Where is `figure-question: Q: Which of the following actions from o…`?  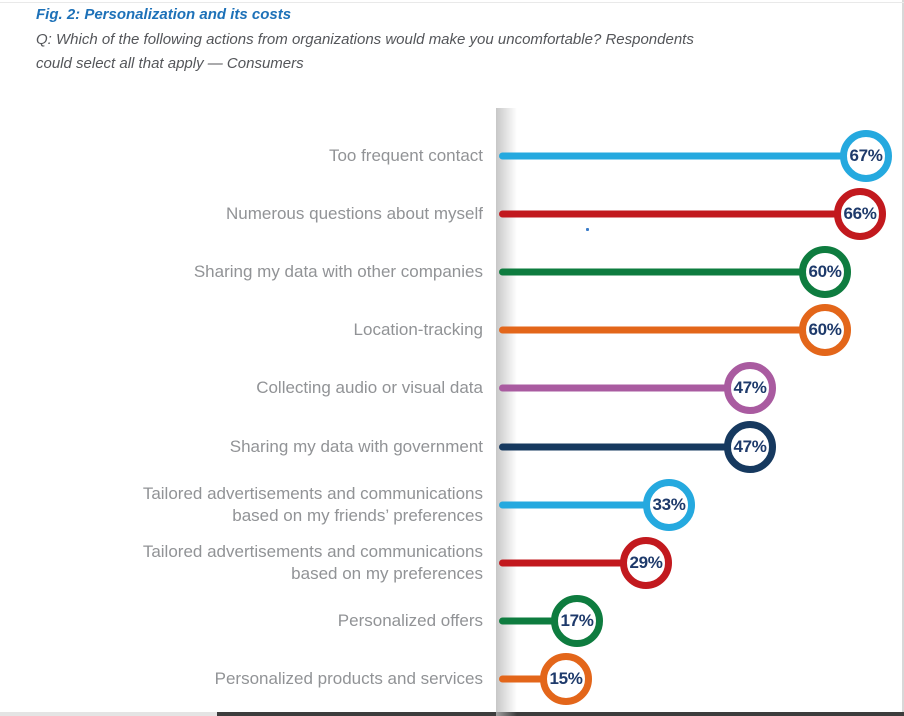
figure-question: Q: Which of the following actions from o… is located at coordinates (451, 52).